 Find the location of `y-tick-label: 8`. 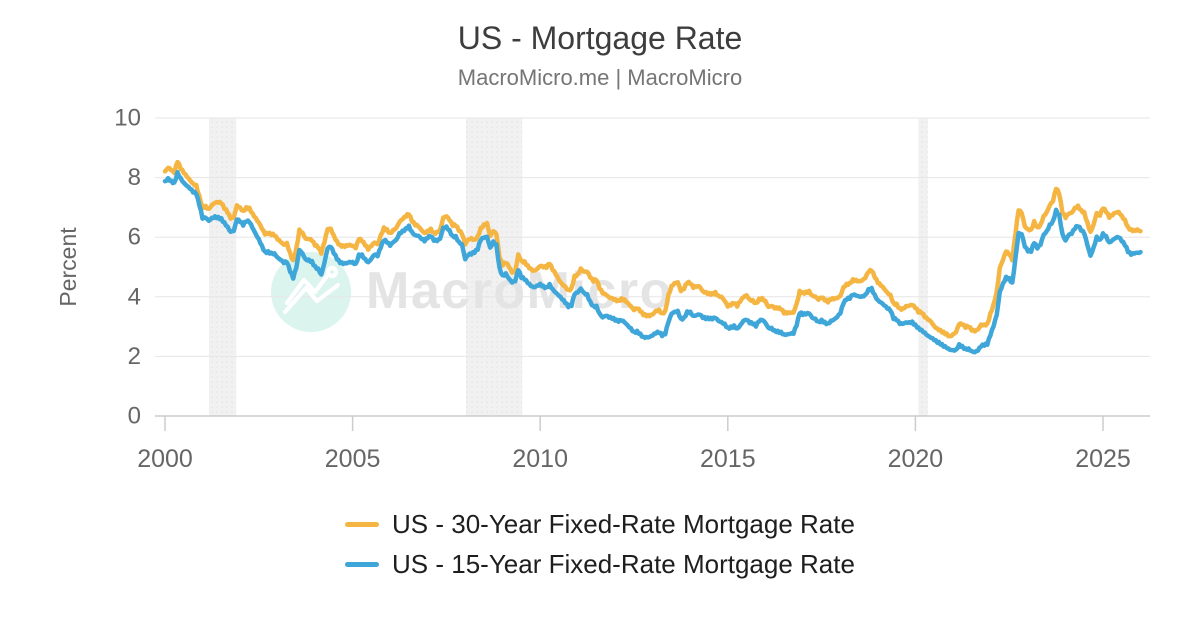

y-tick-label: 8 is located at coordinates (134, 177).